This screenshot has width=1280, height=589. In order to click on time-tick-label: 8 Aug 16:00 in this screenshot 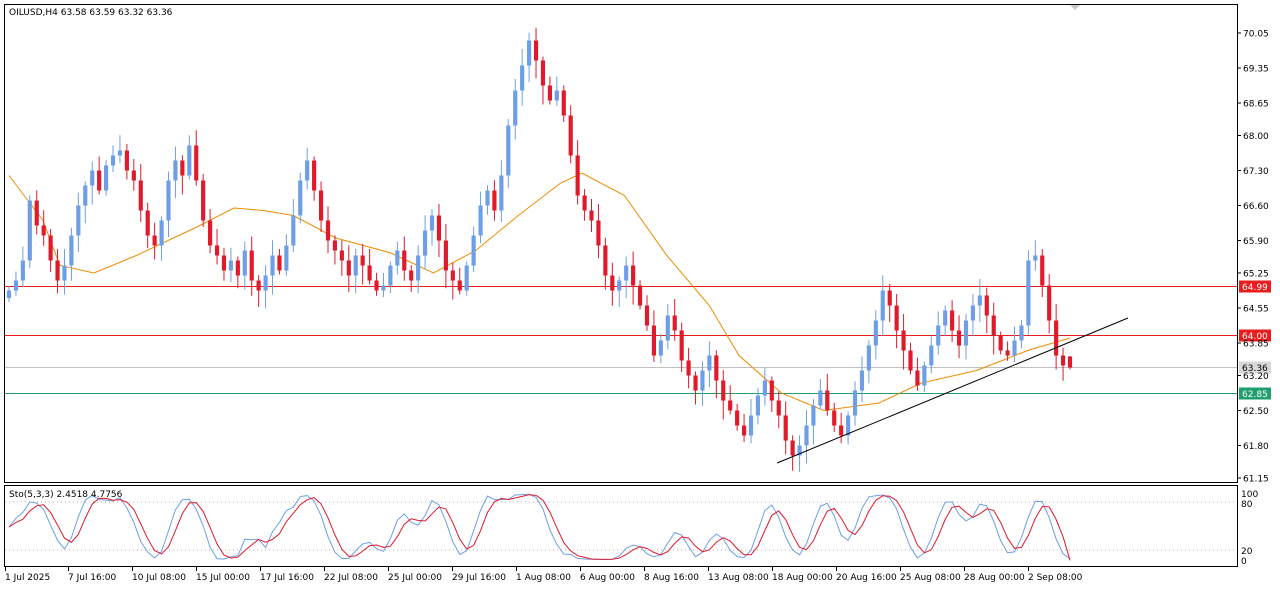, I will do `click(671, 578)`.